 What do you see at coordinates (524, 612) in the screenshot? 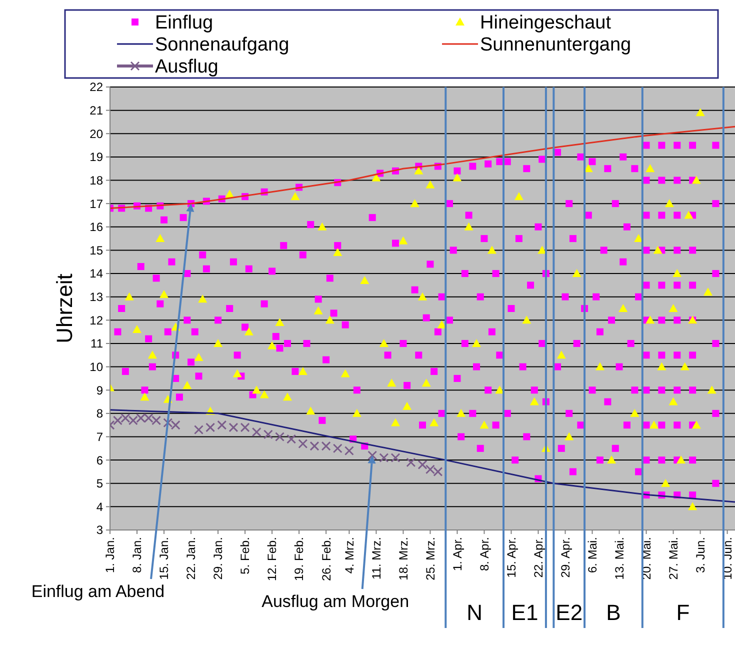
I see `ref-line-label: E1` at bounding box center [524, 612].